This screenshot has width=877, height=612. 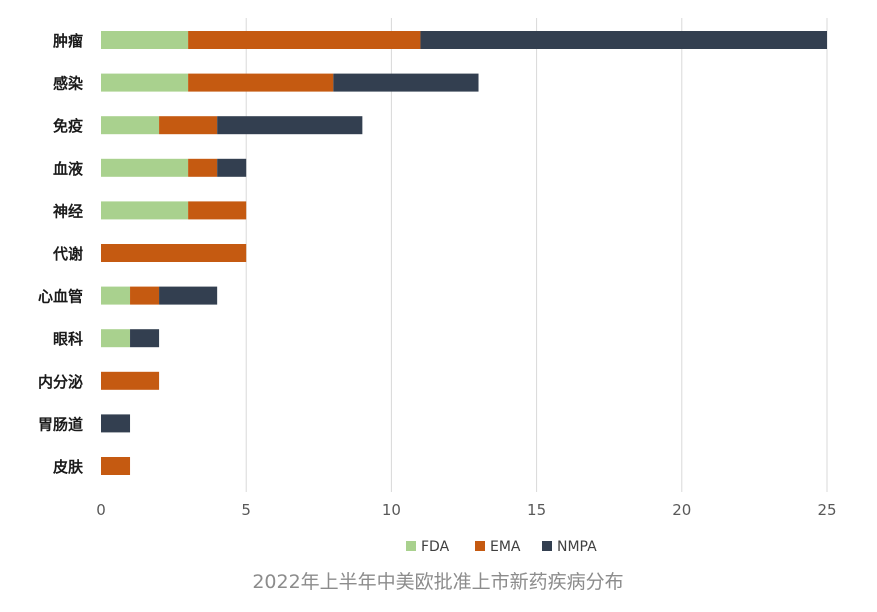 I want to click on x-tick-label: 0, so click(x=101, y=510).